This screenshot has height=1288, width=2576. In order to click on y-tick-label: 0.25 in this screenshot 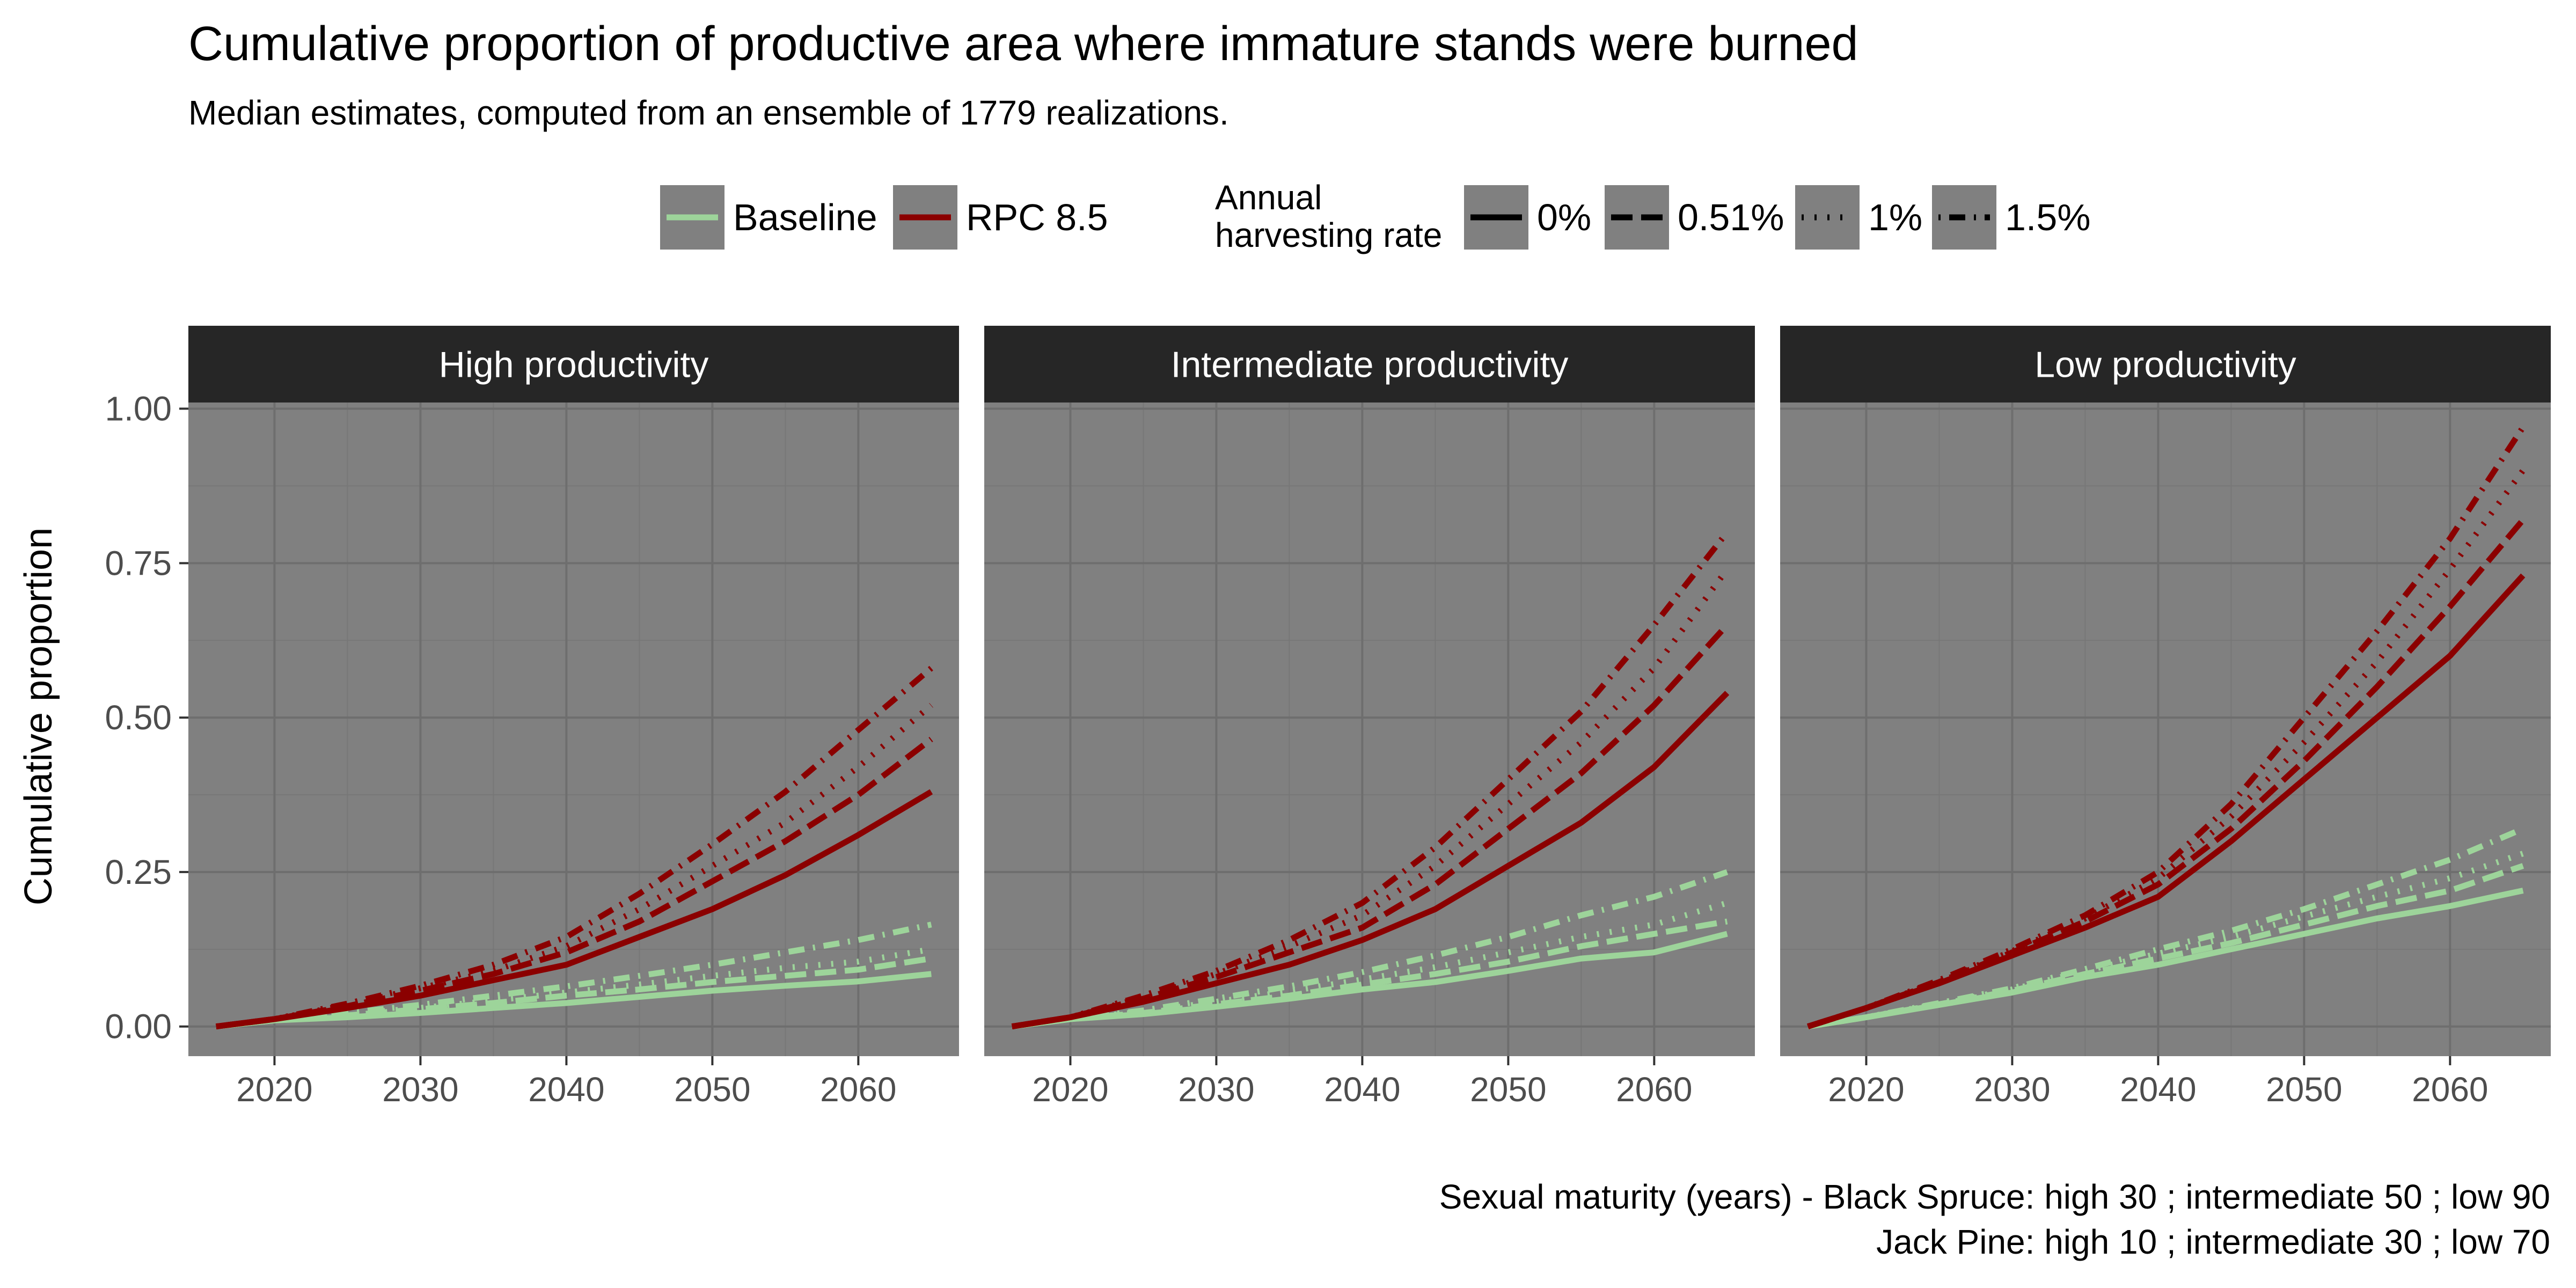, I will do `click(138, 872)`.